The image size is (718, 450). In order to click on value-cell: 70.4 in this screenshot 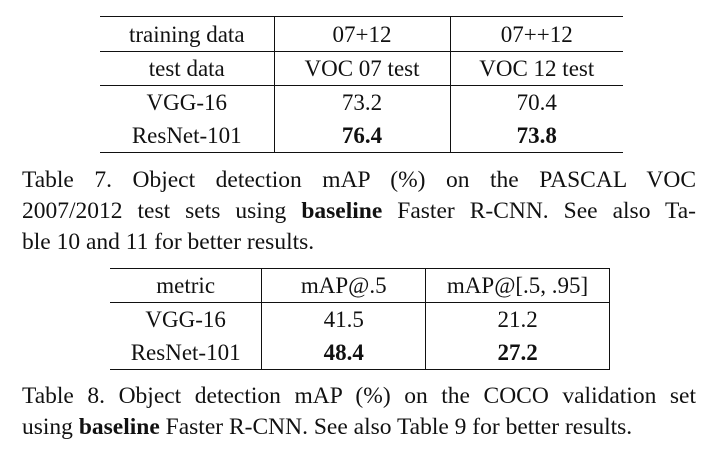, I will do `click(536, 102)`.